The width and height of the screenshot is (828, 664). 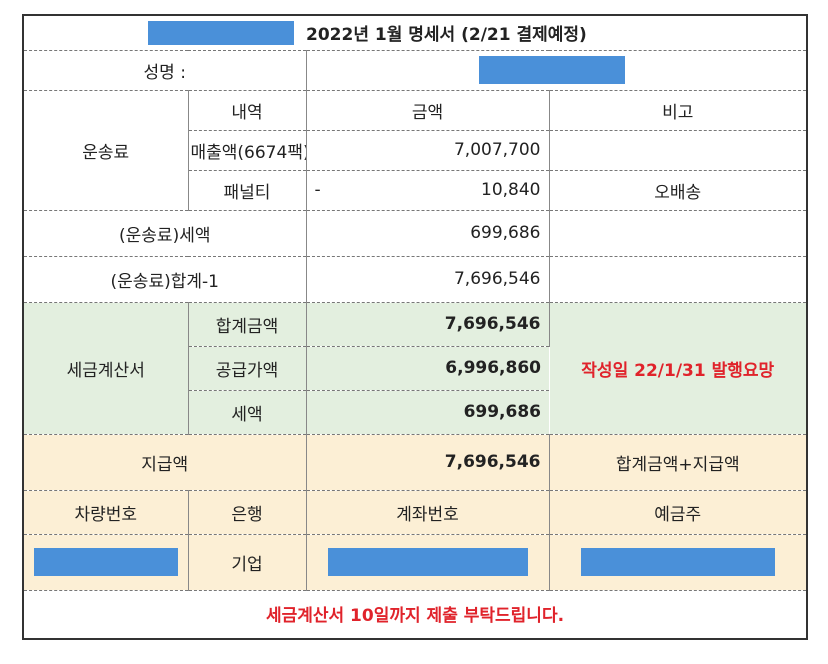 I want to click on redacted-account-box, so click(x=427, y=562).